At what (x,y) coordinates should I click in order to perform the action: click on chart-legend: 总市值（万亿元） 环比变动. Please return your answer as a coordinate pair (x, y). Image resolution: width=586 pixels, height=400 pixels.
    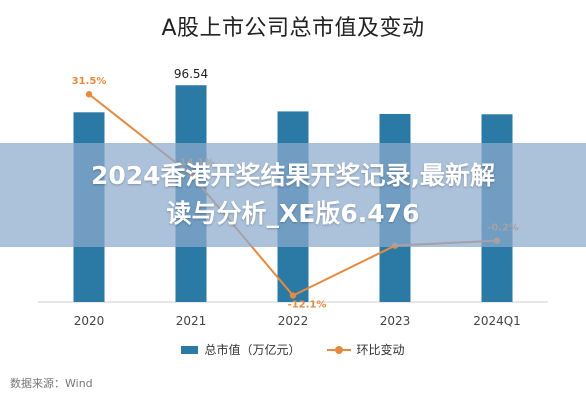
    Looking at the image, I should click on (293, 349).